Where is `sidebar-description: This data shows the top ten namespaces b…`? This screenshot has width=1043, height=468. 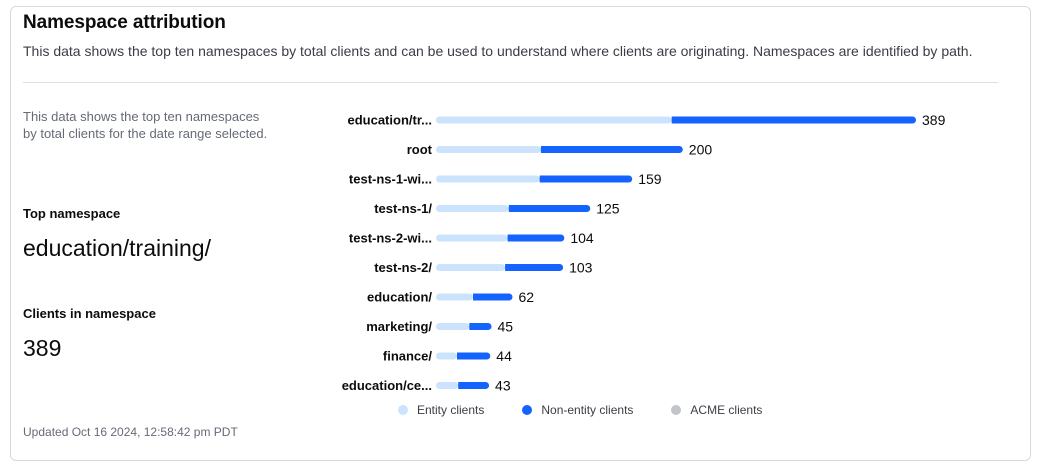 sidebar-description: This data shows the top ten namespaces b… is located at coordinates (145, 125).